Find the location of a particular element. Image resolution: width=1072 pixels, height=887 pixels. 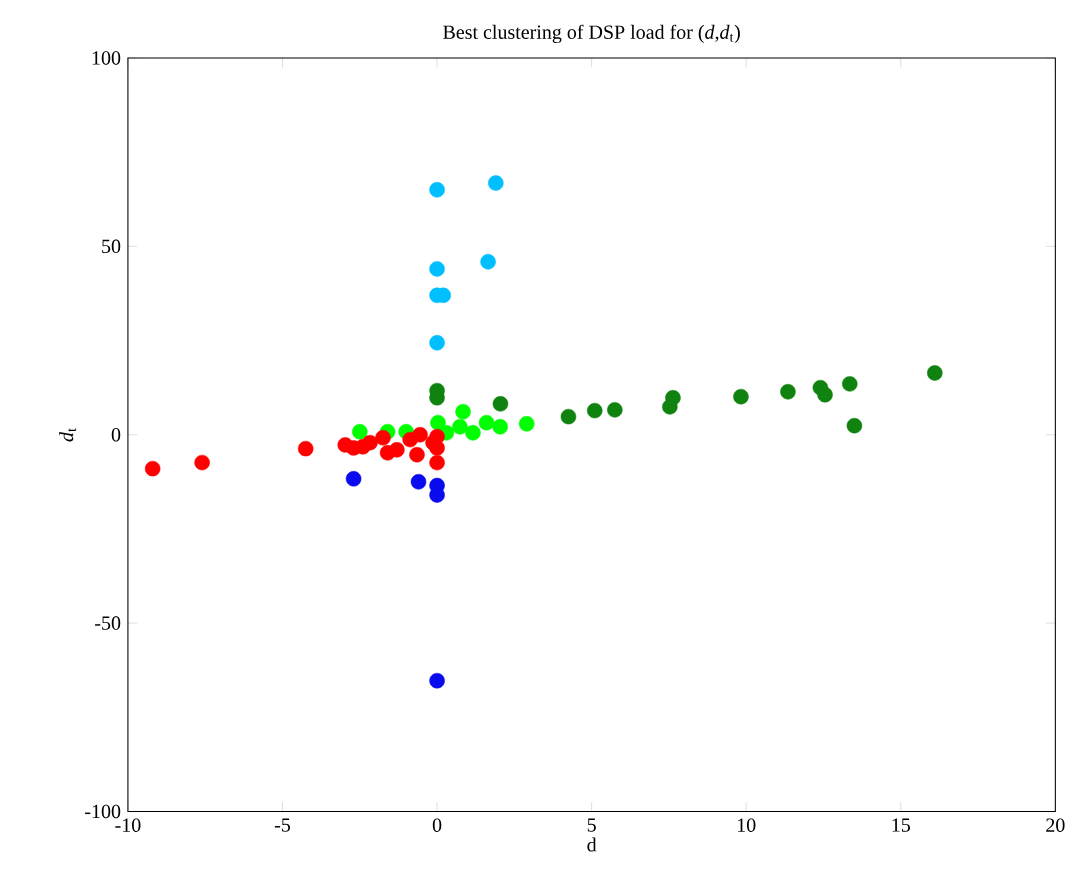

y-tick-label: -100 is located at coordinates (103, 811).